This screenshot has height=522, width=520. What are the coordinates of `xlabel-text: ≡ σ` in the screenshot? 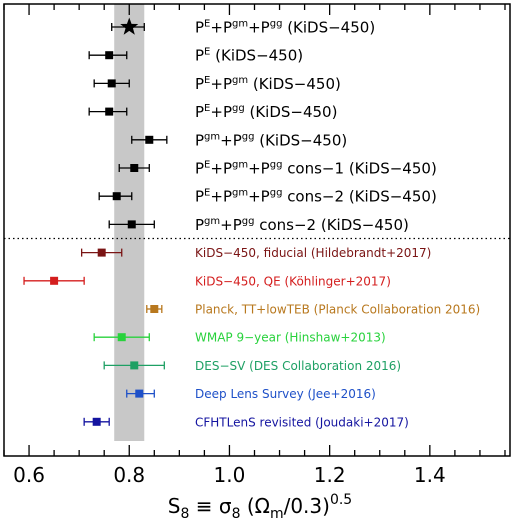 It's located at (210, 506).